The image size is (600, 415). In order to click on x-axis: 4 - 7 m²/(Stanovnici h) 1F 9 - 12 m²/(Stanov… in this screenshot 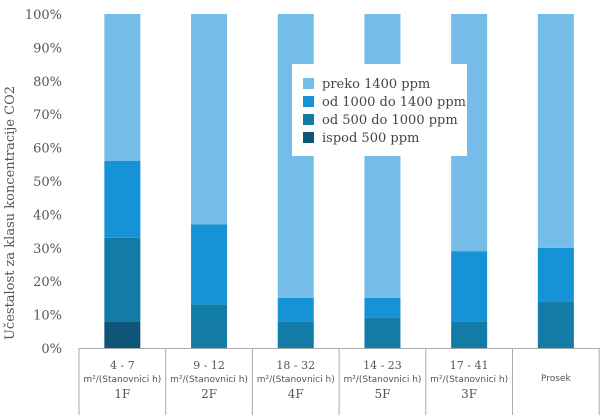, I will do `click(339, 381)`.